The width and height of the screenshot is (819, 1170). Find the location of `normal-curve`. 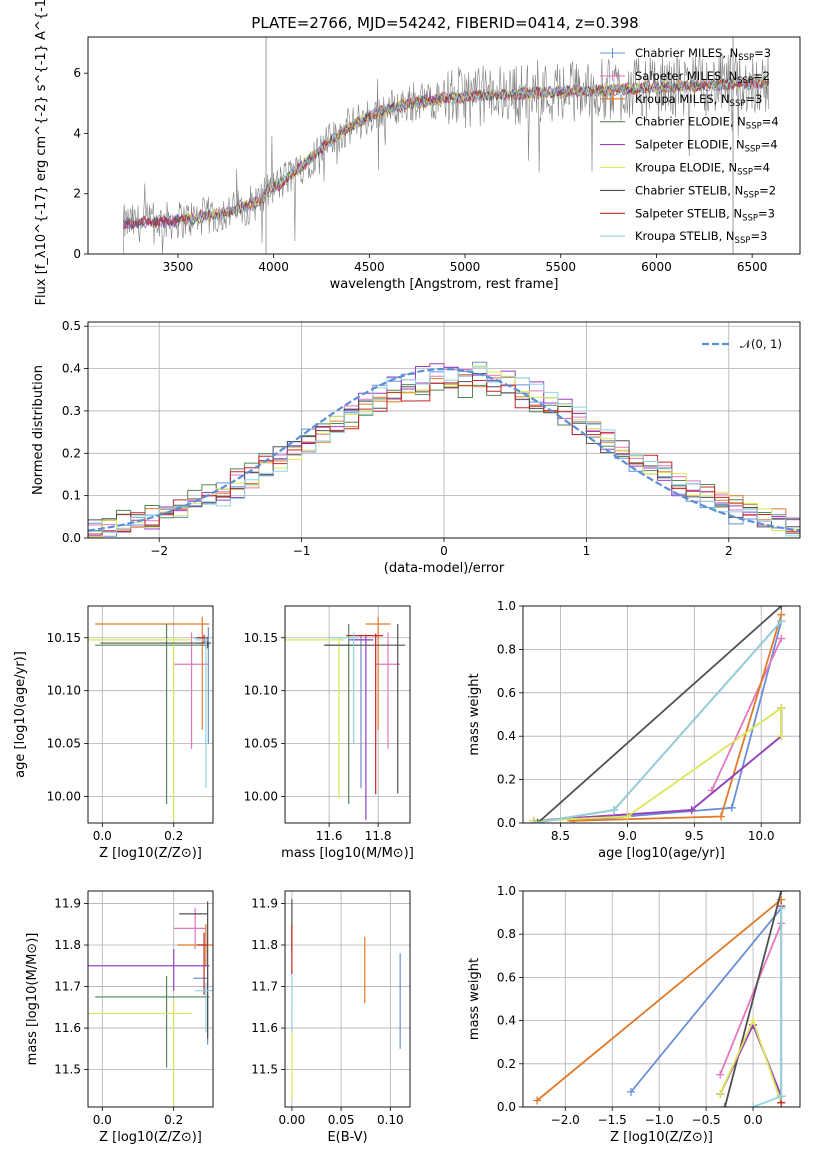

normal-curve is located at coordinates (444, 449).